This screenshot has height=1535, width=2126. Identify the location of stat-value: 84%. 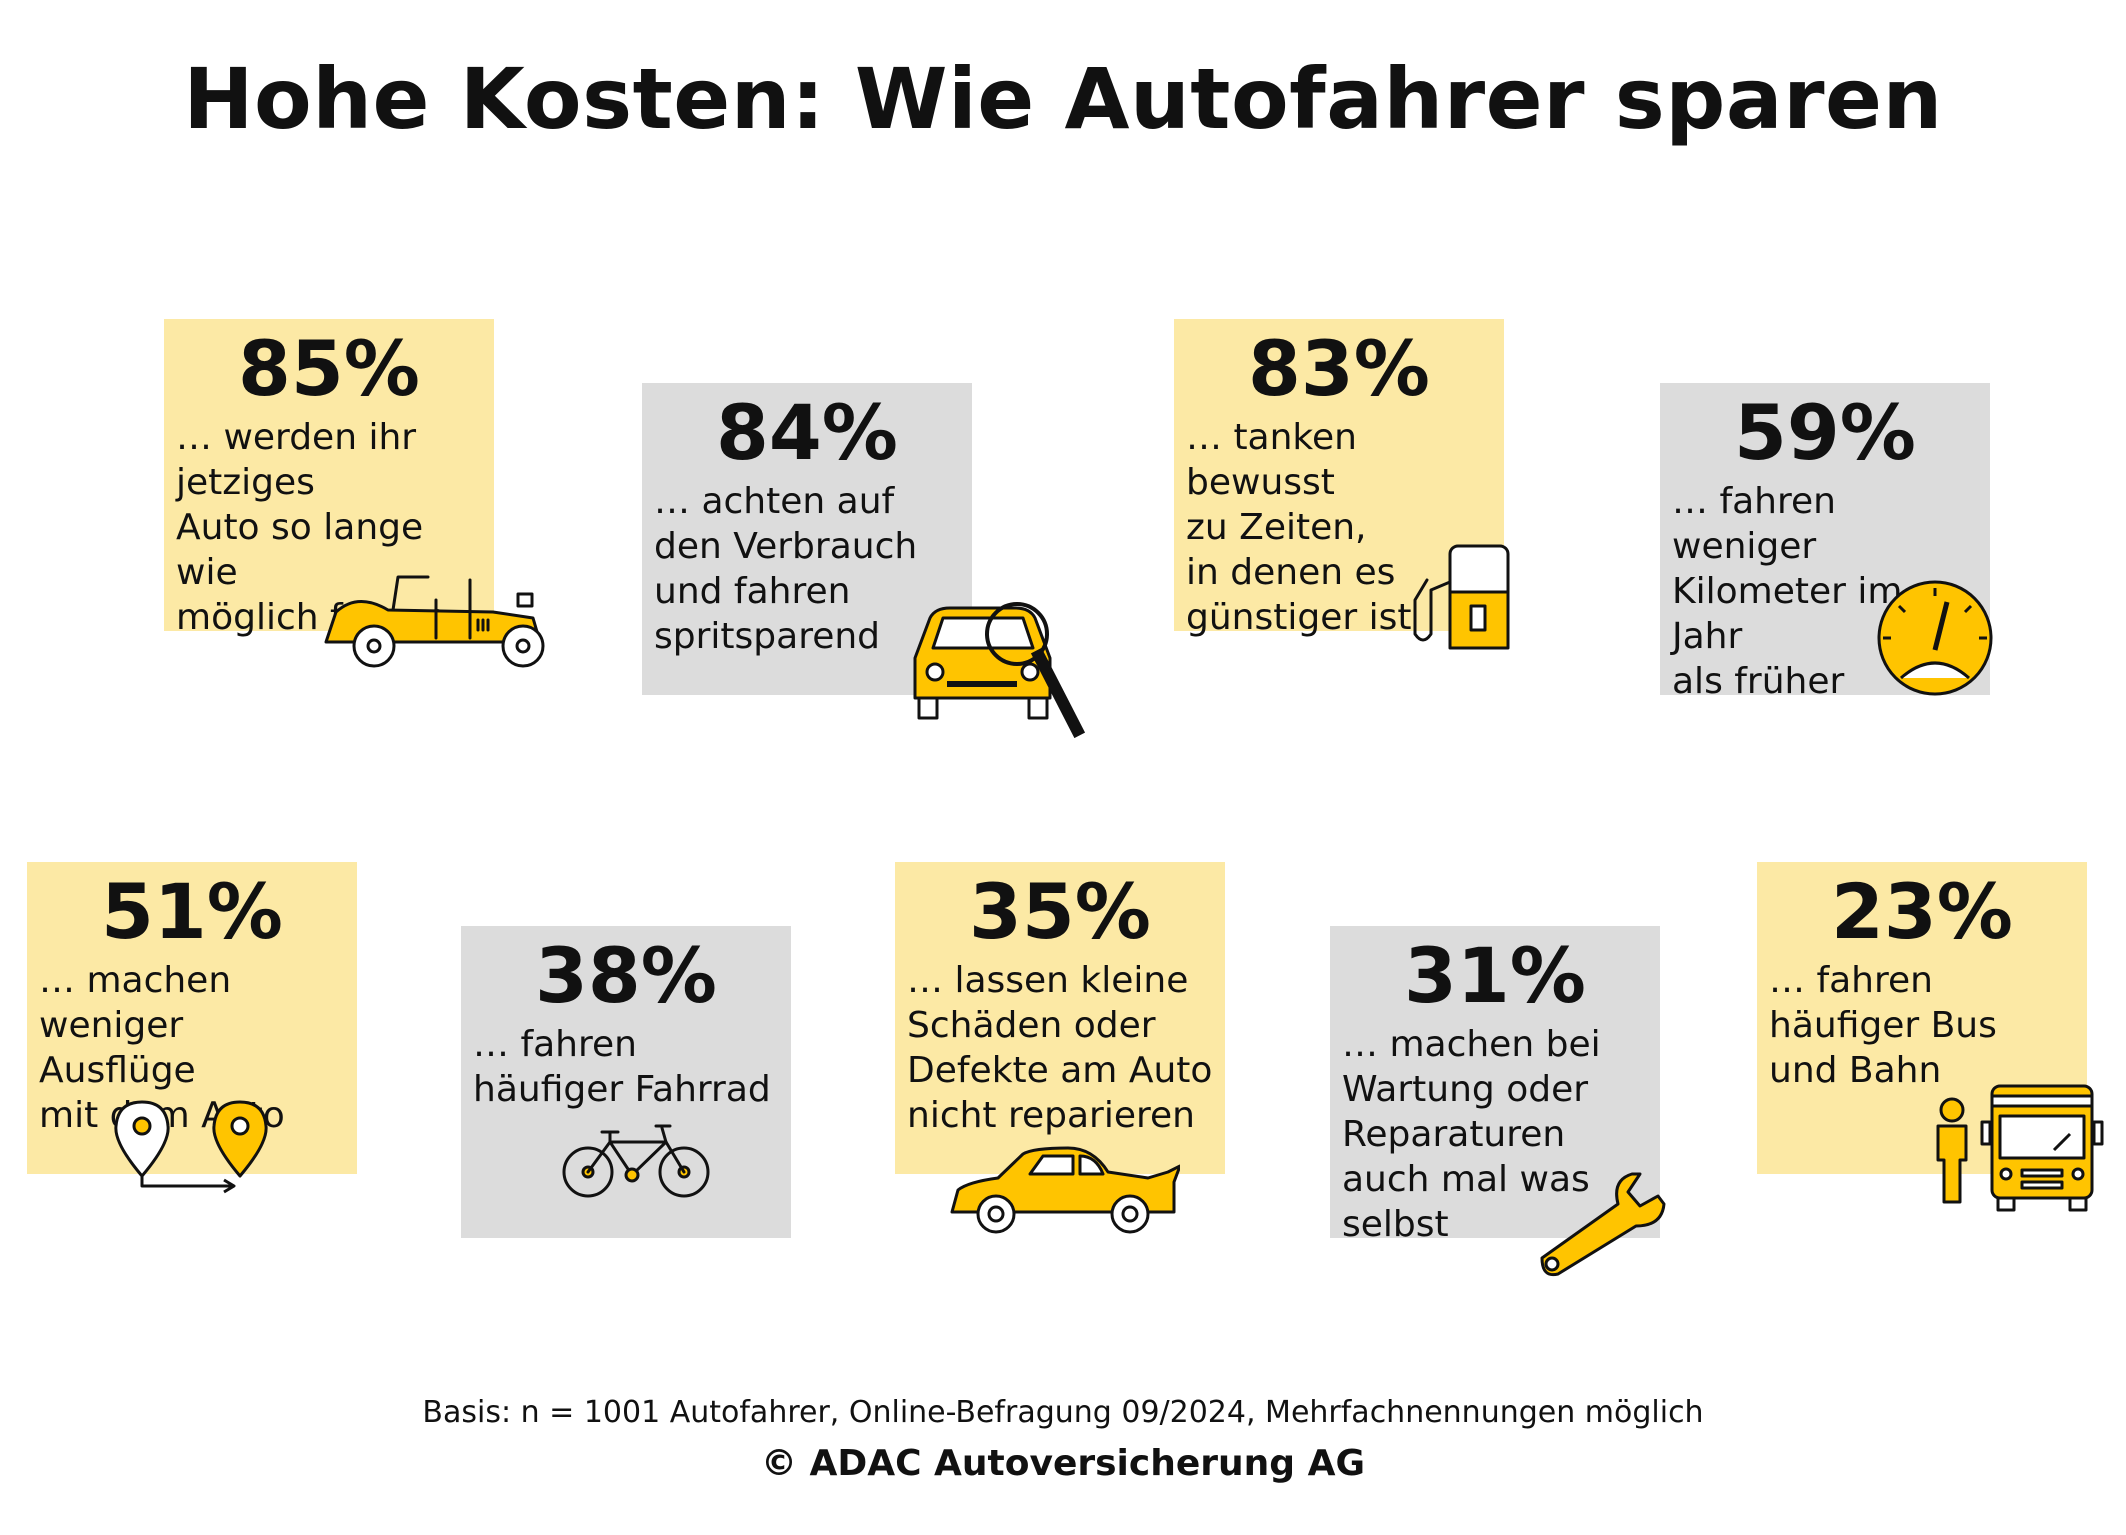
(807, 432).